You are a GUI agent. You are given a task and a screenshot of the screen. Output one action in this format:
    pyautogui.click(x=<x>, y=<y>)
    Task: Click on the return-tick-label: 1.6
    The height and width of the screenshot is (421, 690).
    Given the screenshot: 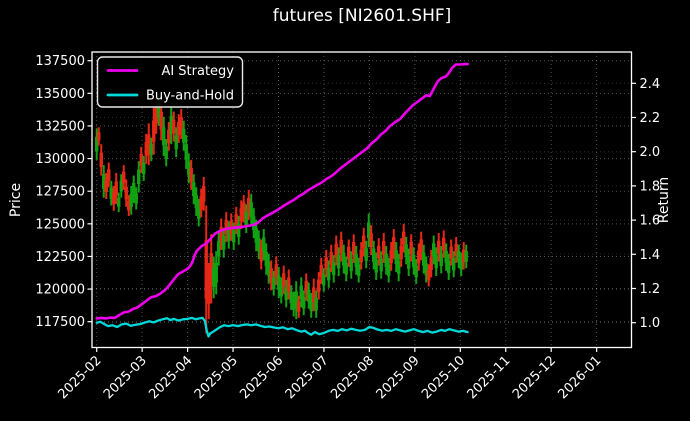 What is the action you would take?
    pyautogui.click(x=650, y=221)
    